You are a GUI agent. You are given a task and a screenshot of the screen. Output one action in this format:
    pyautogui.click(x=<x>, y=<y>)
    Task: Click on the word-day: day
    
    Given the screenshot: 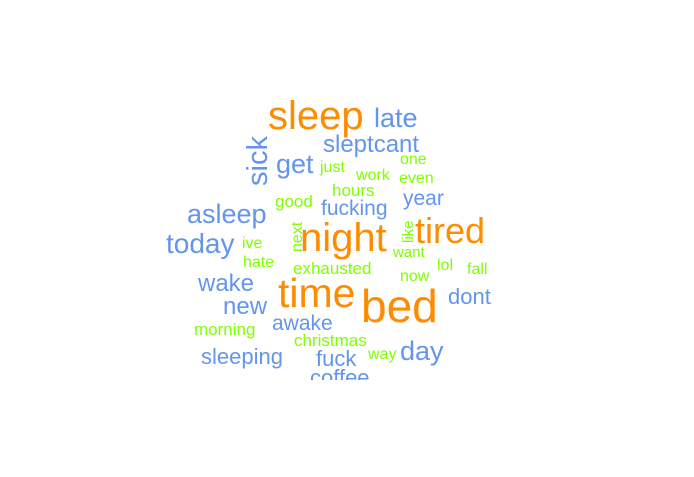 What is the action you would take?
    pyautogui.click(x=422, y=351)
    